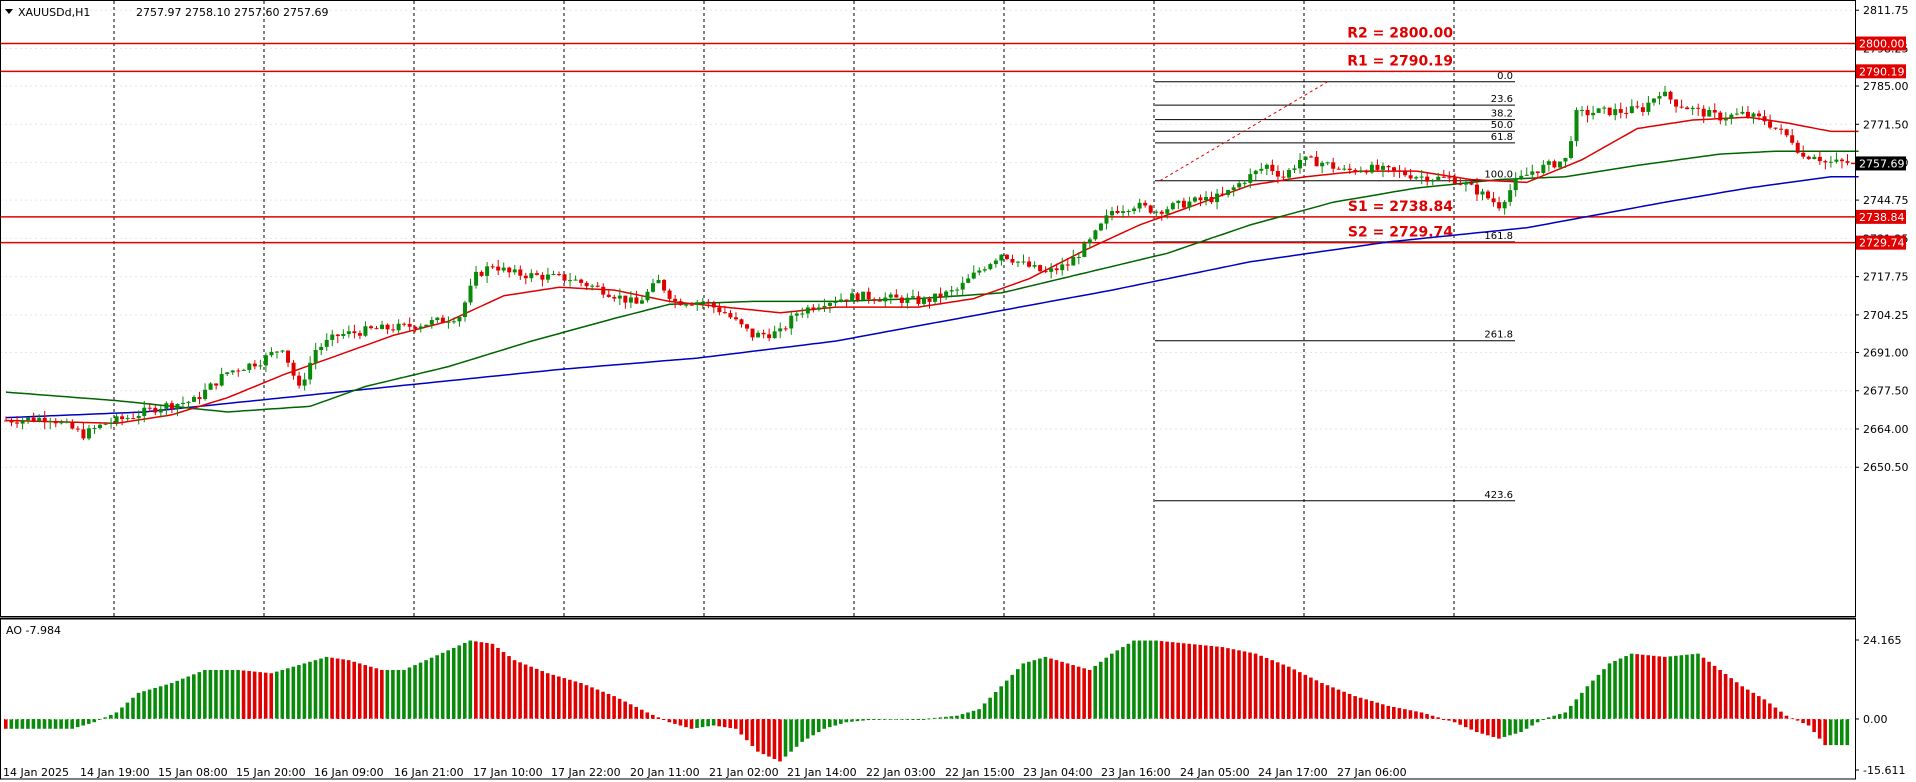 The height and width of the screenshot is (782, 1916). Describe the element at coordinates (1400, 207) in the screenshot. I see `level-label-s1: S1 = 2738.84` at that location.